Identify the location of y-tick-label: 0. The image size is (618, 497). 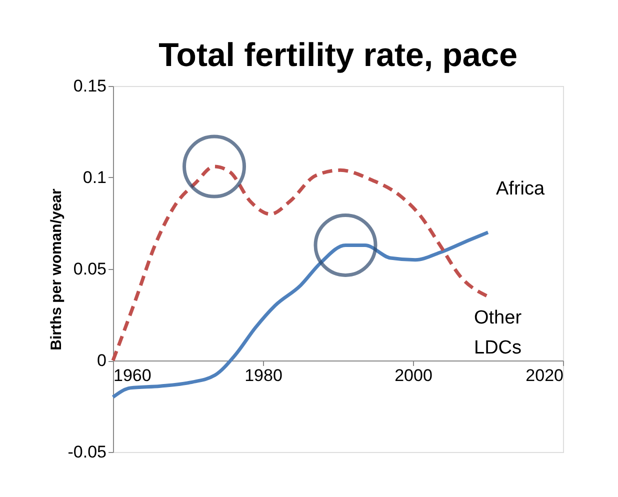
(101, 360).